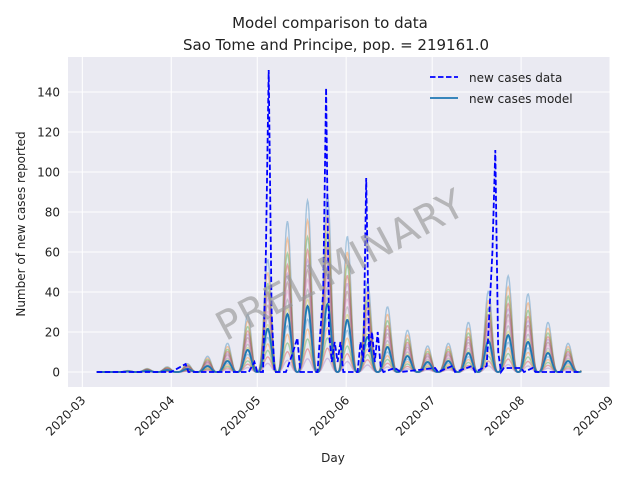  Describe the element at coordinates (52, 253) in the screenshot. I see `y-tick-label: 60` at that location.